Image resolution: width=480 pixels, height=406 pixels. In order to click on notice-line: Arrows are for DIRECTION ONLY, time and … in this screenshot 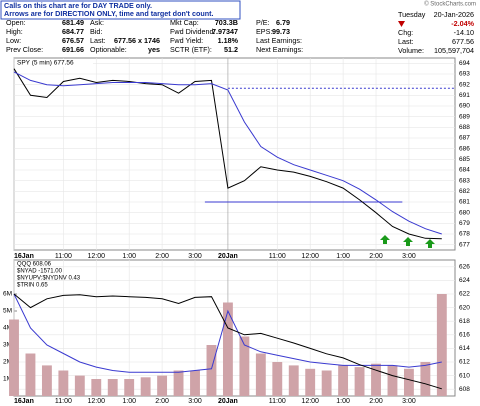, I will do `click(109, 13)`.